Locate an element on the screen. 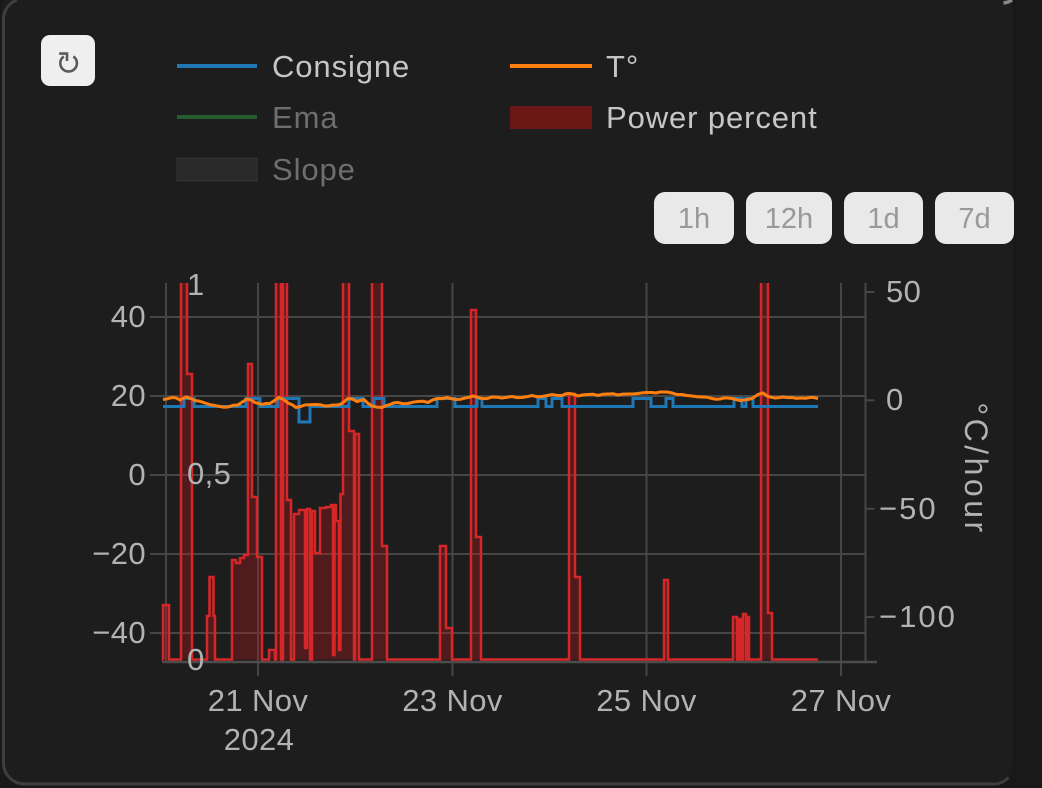 This screenshot has height=788, width=1042. svg-text: 12h is located at coordinates (789, 219).